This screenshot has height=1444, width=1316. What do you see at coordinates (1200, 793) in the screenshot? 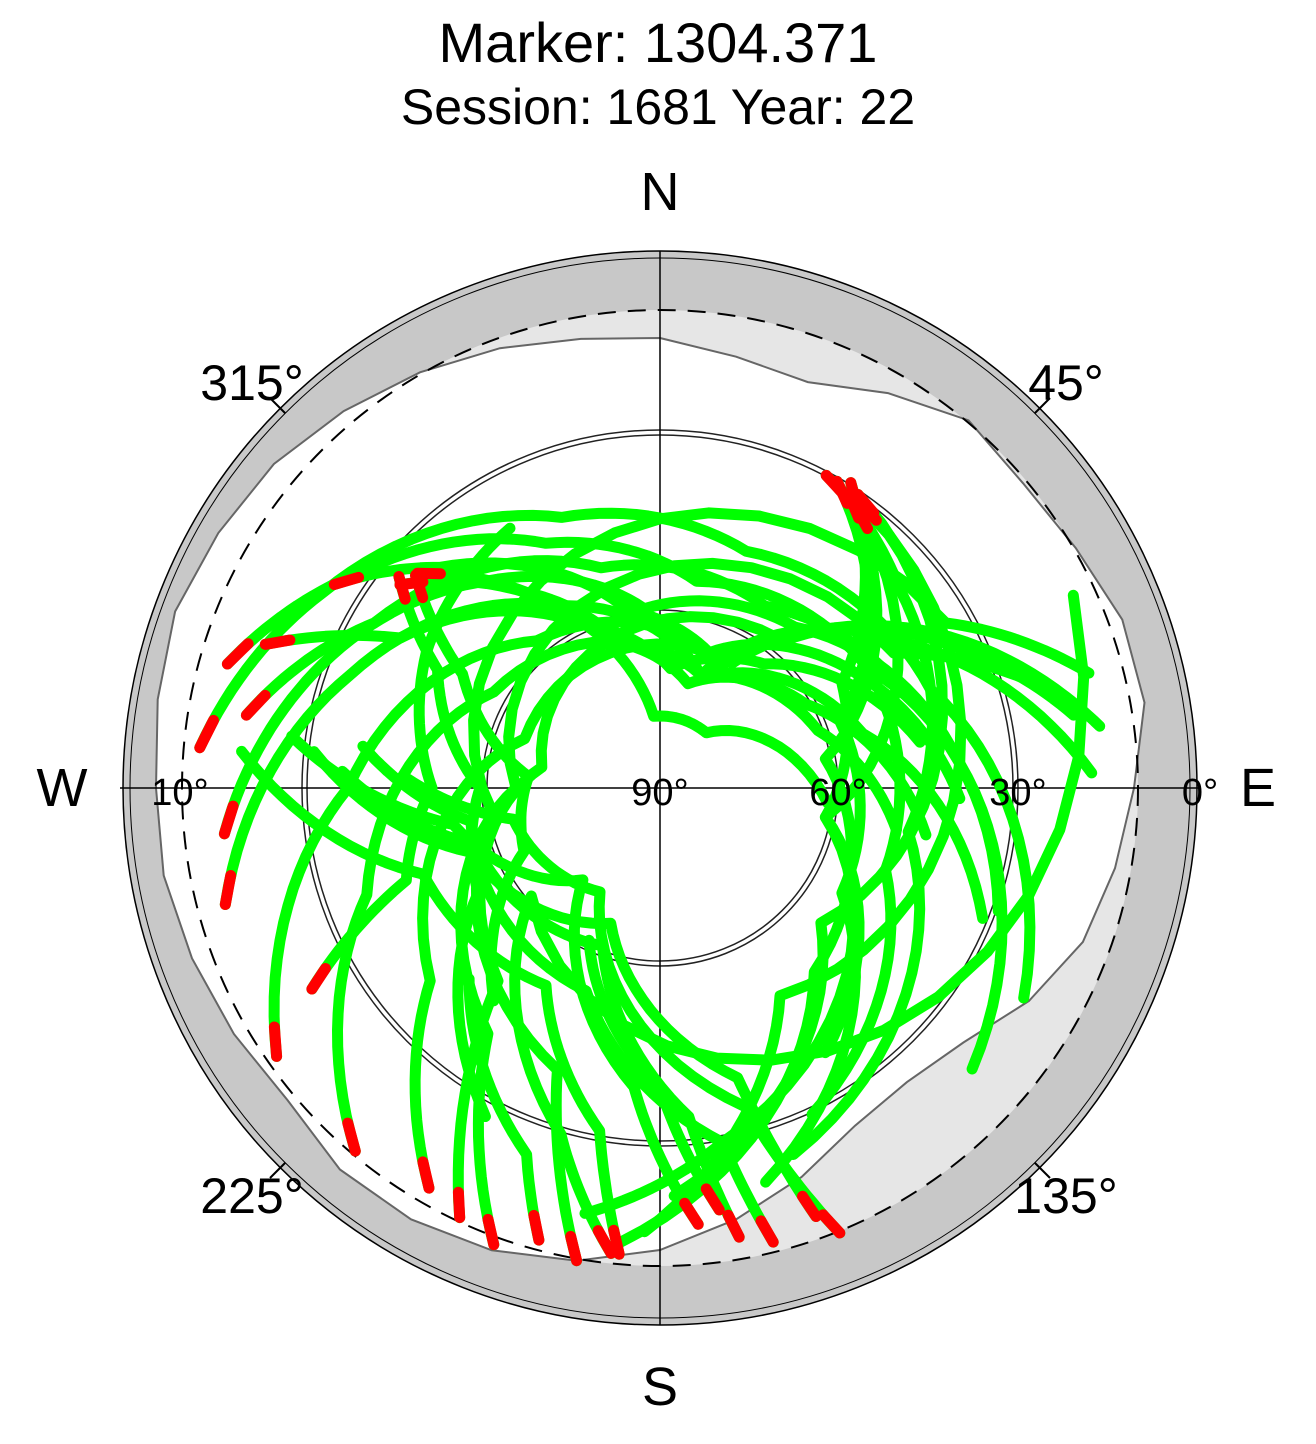
I see `elevation-label-0: 0°` at bounding box center [1200, 793].